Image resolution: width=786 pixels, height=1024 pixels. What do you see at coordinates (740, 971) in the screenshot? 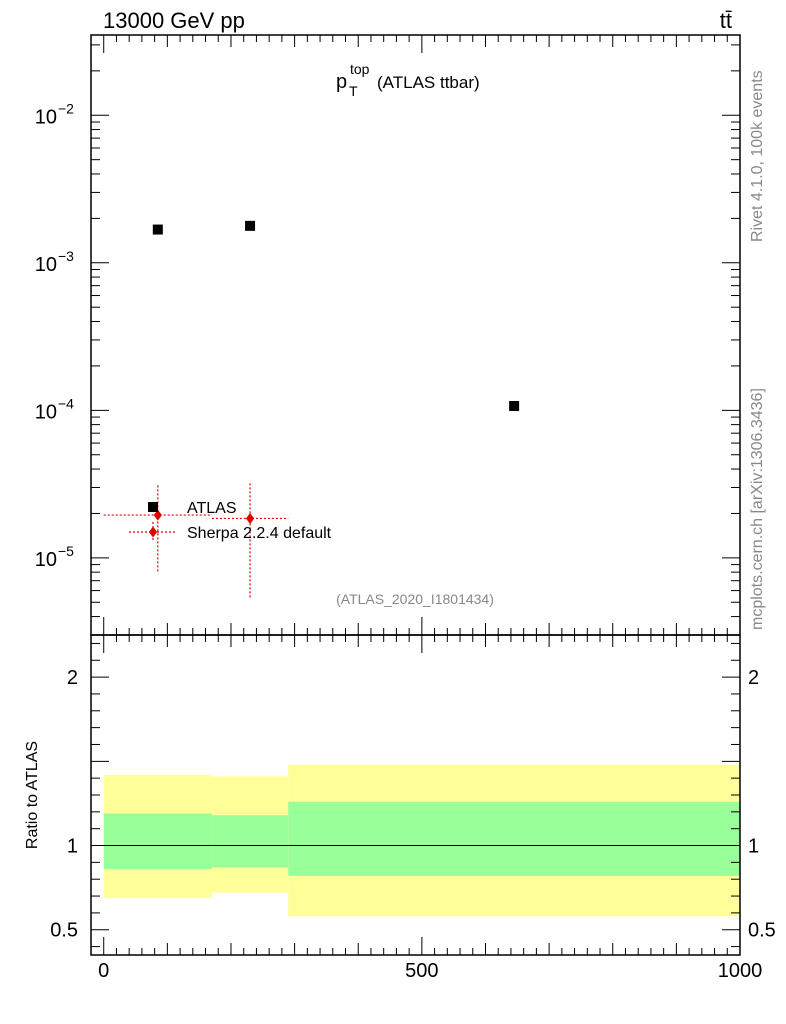
I see `ratio-xtick-label: 1000` at bounding box center [740, 971].